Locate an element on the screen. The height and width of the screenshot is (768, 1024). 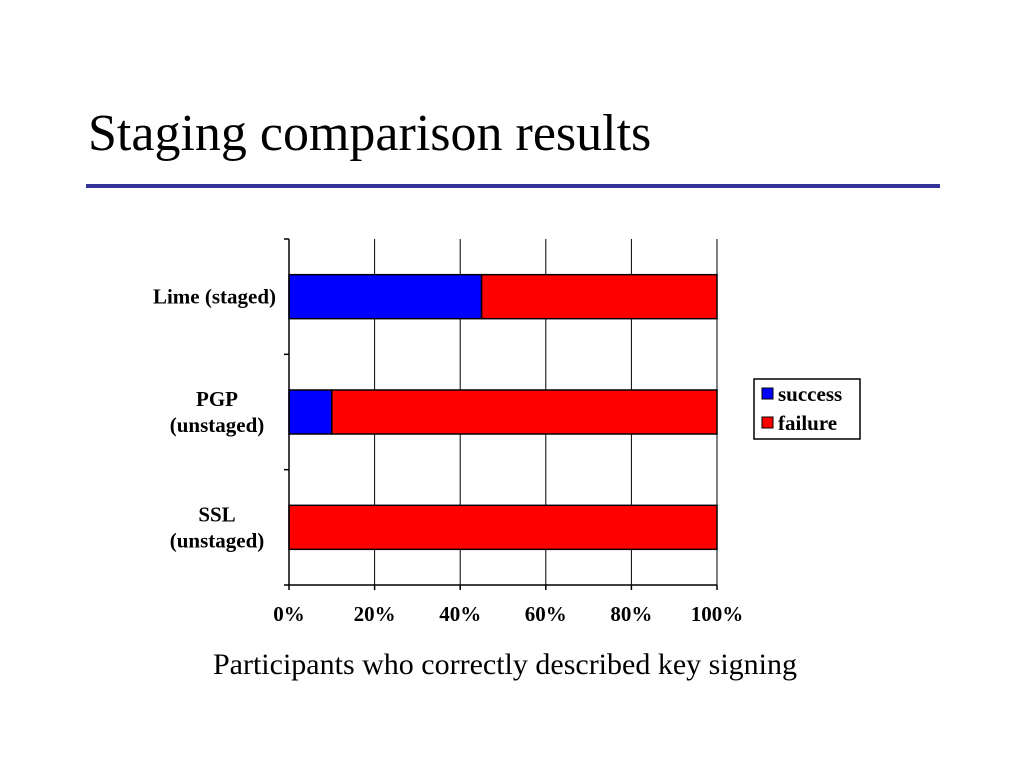
title-divider is located at coordinates (513, 186).